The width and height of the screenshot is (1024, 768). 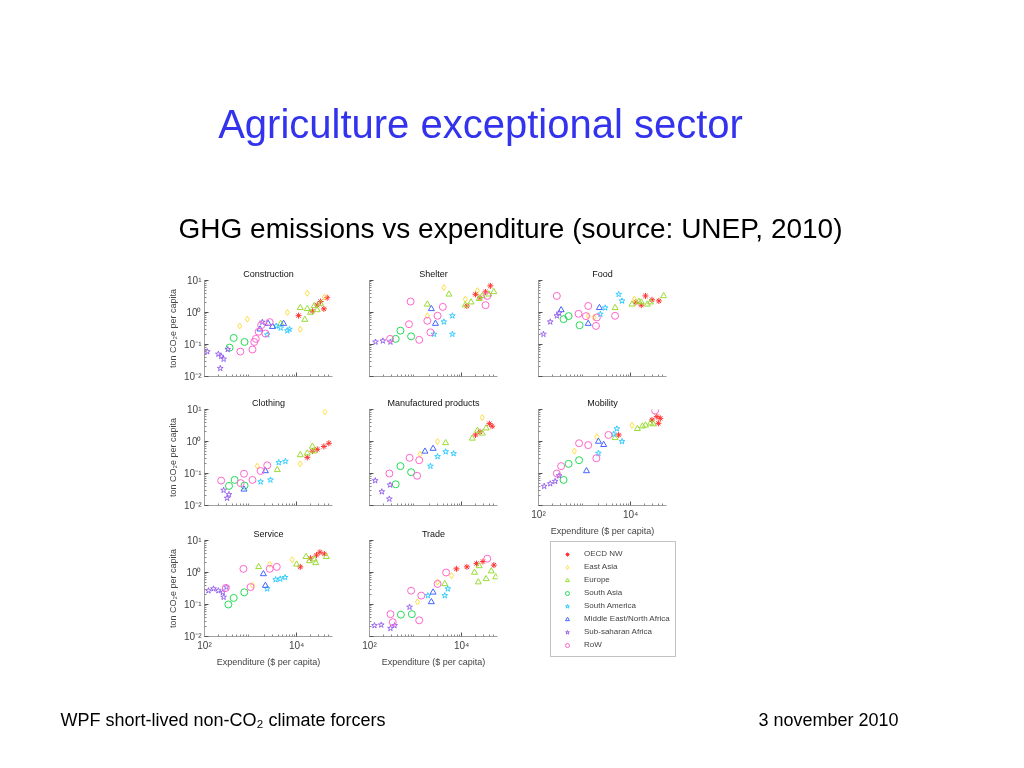 I want to click on chart-title: Manufactured products, so click(x=434, y=402).